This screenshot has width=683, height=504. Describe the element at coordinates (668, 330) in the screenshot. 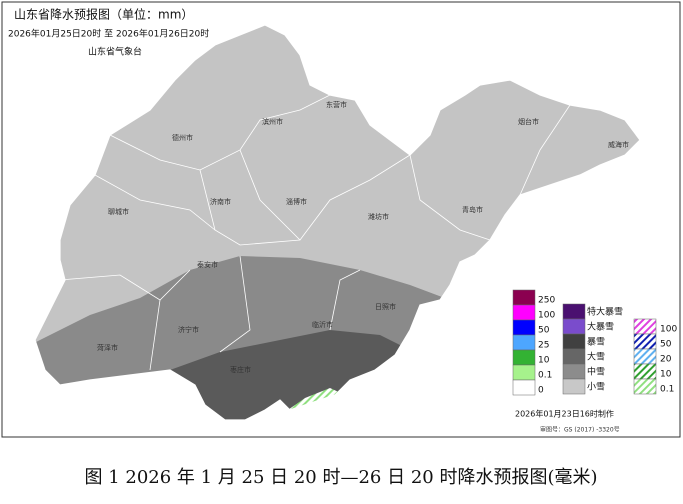

I see `sleet-label: 100` at that location.